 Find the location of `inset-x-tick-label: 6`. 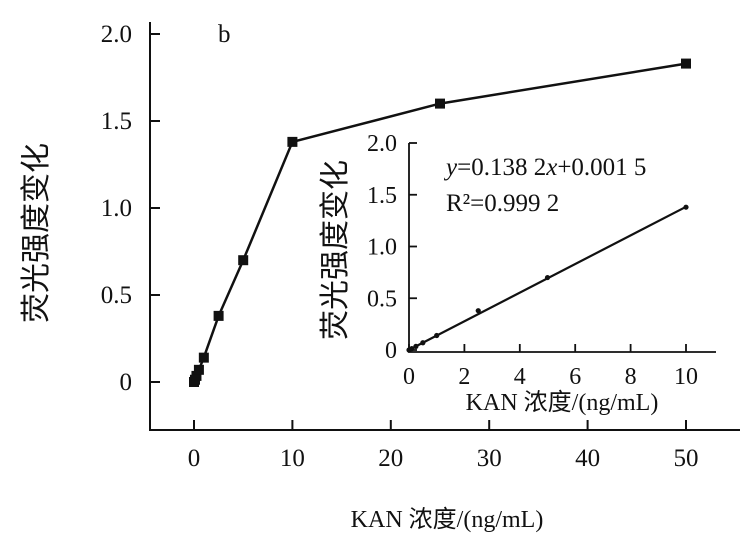

inset-x-tick-label: 6 is located at coordinates (575, 377).